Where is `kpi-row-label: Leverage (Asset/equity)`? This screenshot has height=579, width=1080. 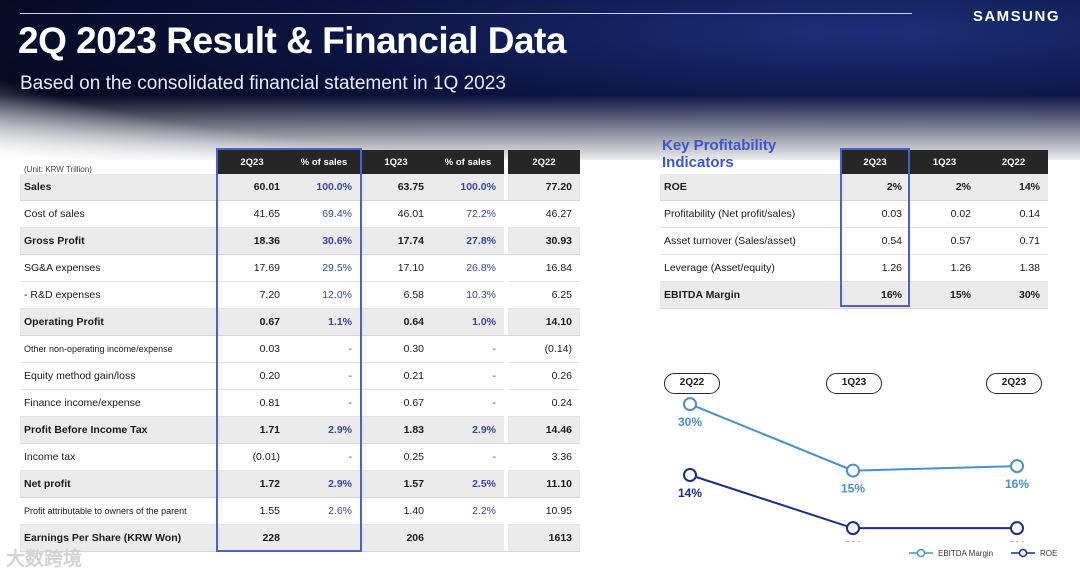 kpi-row-label: Leverage (Asset/equity) is located at coordinates (750, 268).